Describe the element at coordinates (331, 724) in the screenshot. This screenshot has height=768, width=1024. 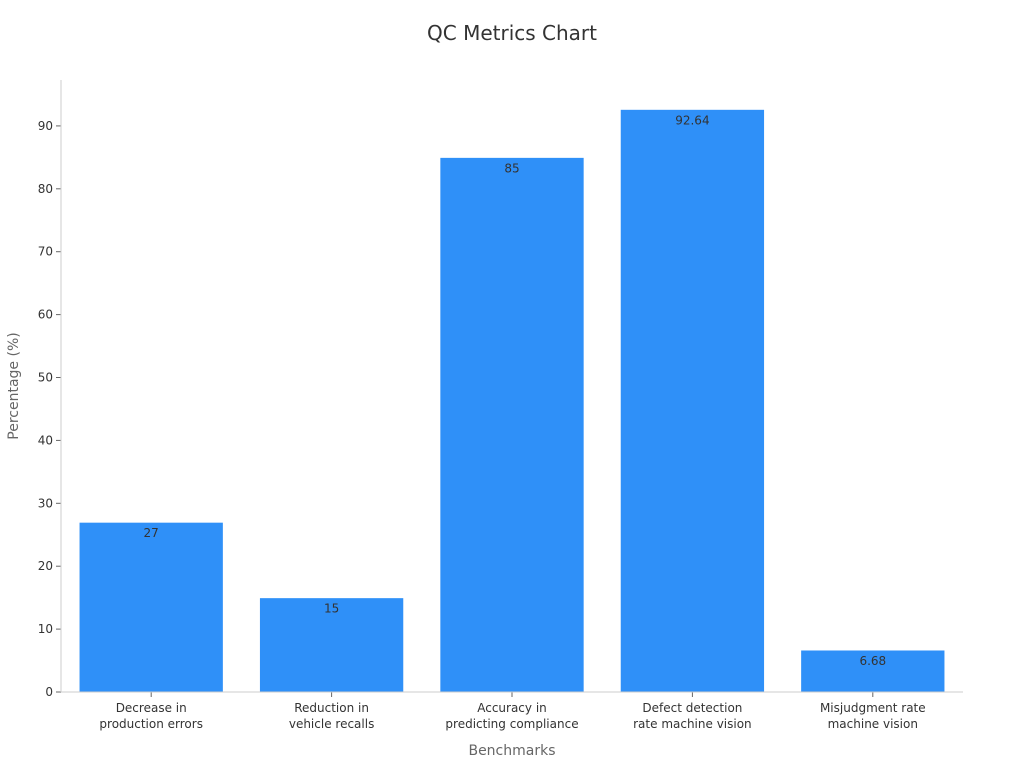
I see `x-tick-label: vehicle recalls` at that location.